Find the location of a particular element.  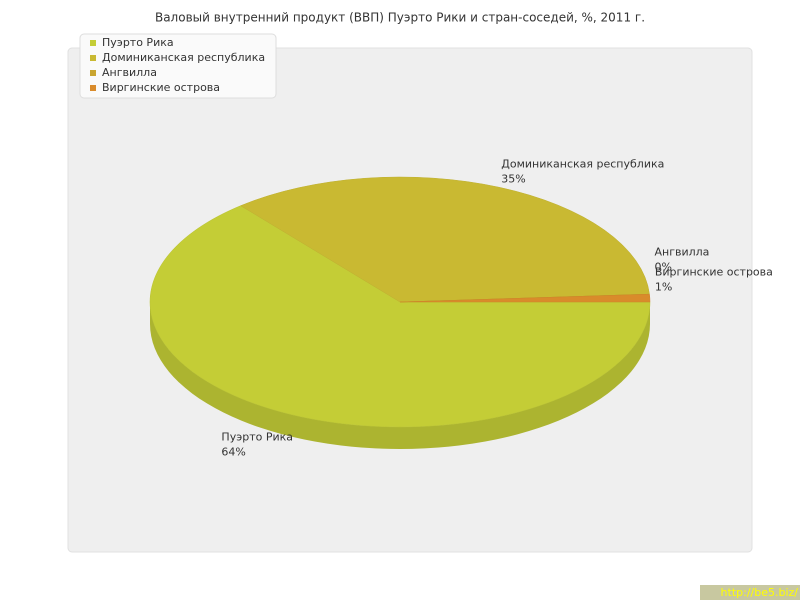

legend-label: Ангвилла is located at coordinates (129, 72).